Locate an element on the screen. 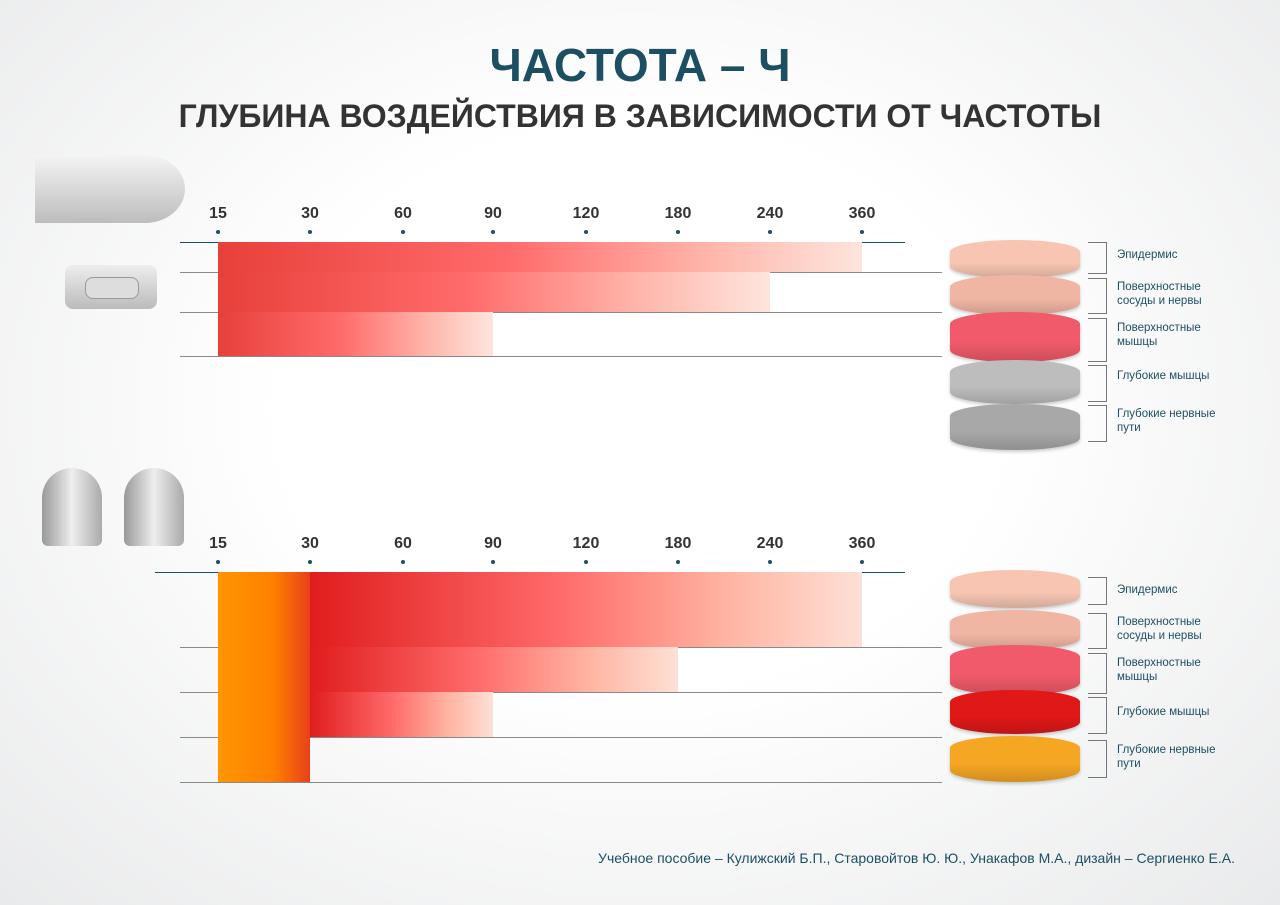 This screenshot has height=905, width=1280. electrode-device-icon is located at coordinates (110, 189).